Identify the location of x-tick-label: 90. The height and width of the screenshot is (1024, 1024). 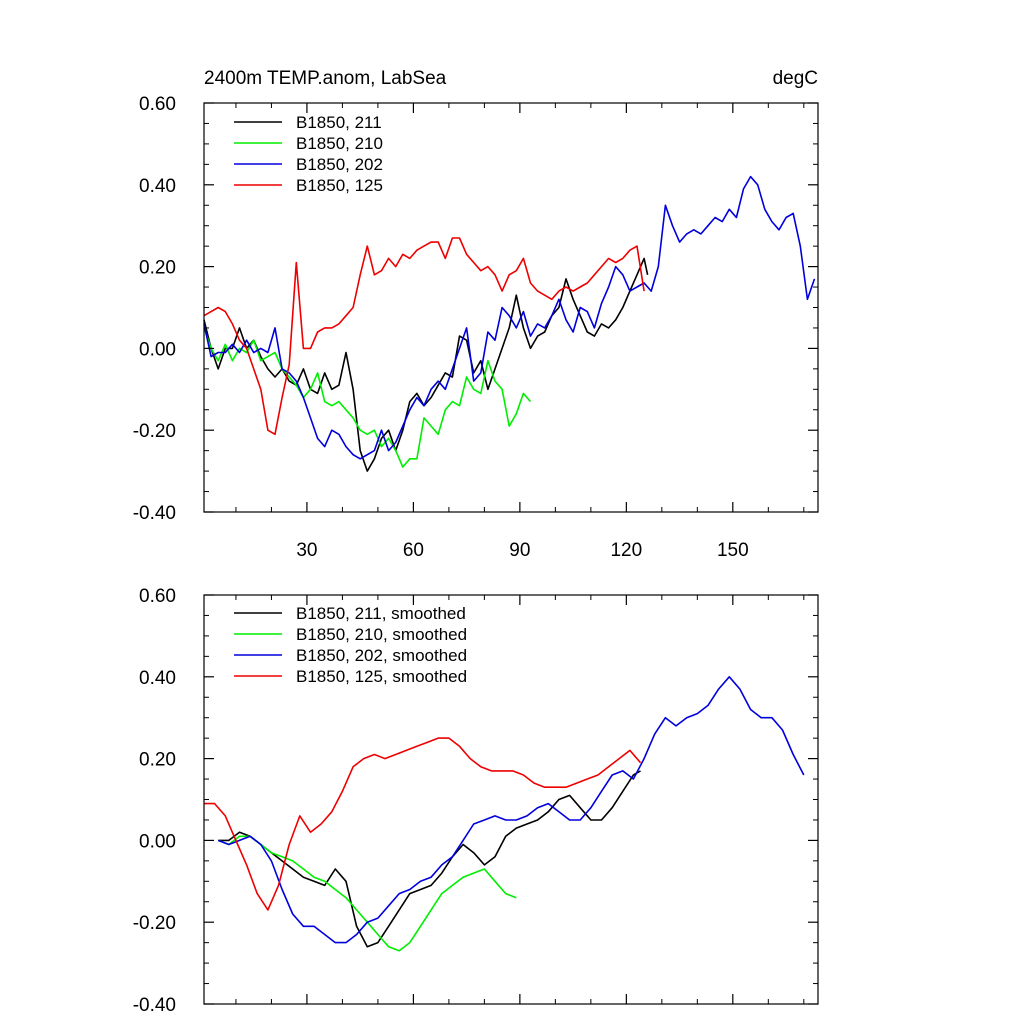
(519, 550).